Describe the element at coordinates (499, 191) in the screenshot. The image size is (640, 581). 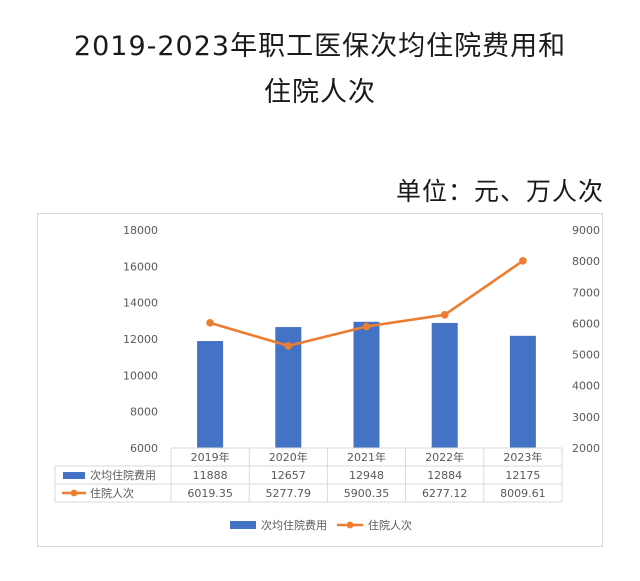
I see `unit-label: 单位：元、万人次` at that location.